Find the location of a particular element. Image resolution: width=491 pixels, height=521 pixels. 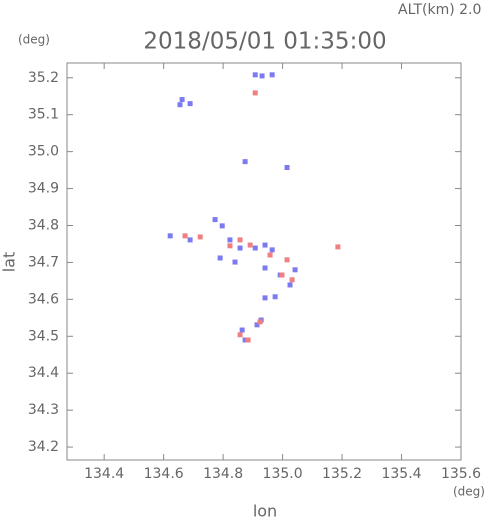

y-tick-label: 34.9 is located at coordinates (43, 189).